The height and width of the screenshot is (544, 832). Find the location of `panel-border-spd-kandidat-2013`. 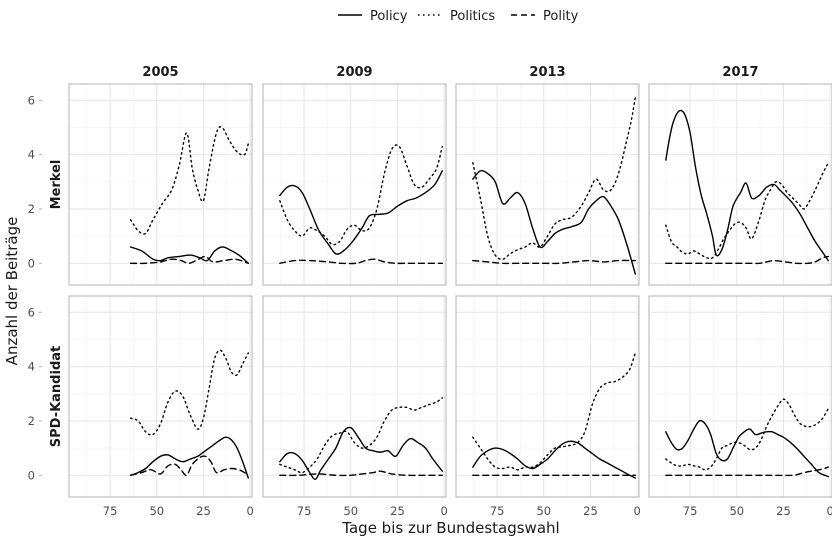

panel-border-spd-kandidat-2013 is located at coordinates (547, 396).